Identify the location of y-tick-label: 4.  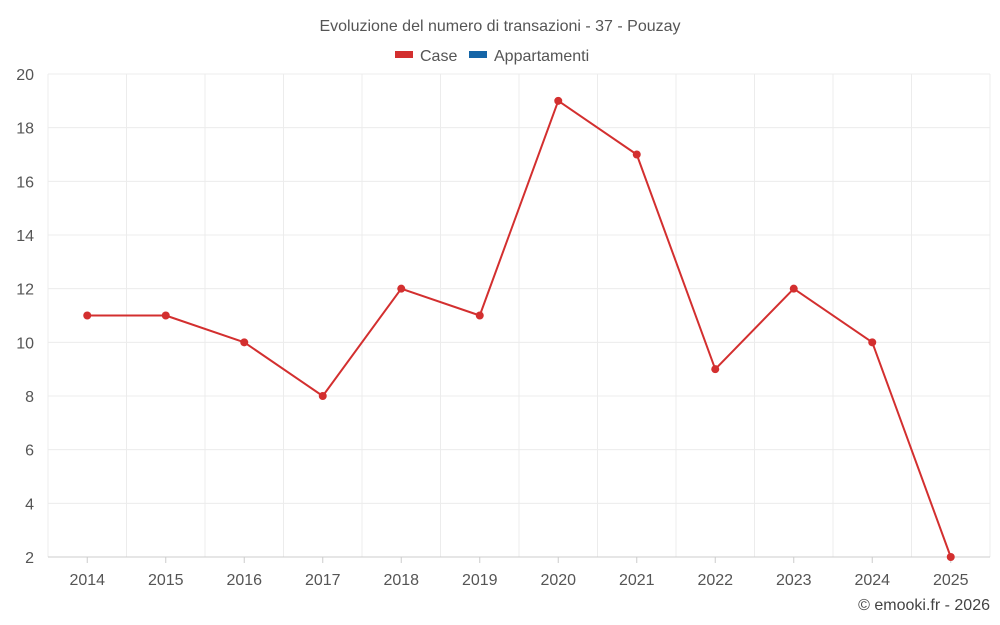
(29, 504).